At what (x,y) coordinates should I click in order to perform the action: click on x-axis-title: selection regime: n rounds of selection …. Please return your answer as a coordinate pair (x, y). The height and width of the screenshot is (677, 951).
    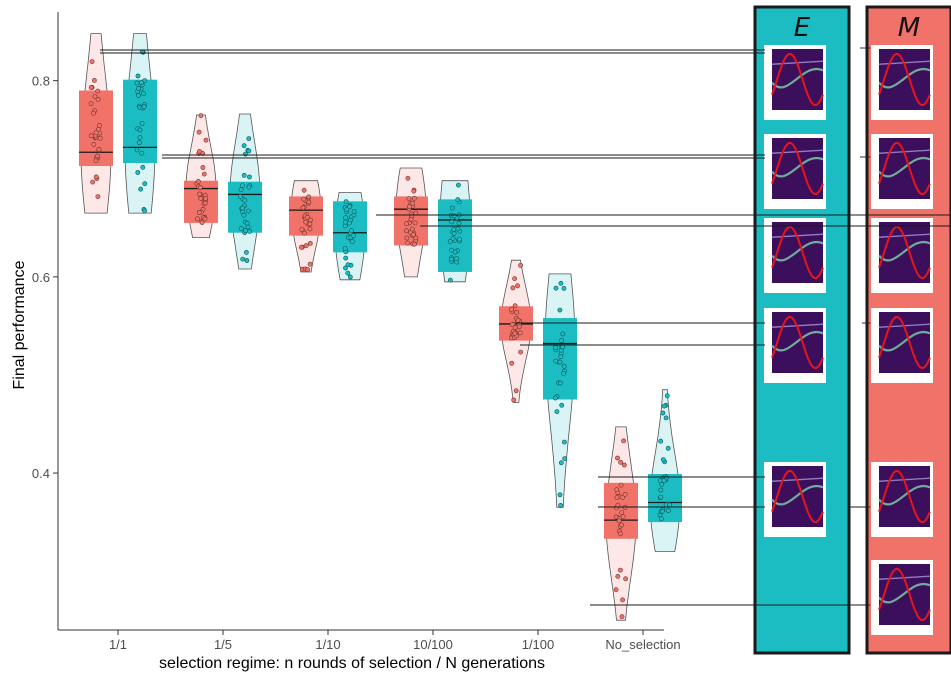
    Looking at the image, I should click on (352, 663).